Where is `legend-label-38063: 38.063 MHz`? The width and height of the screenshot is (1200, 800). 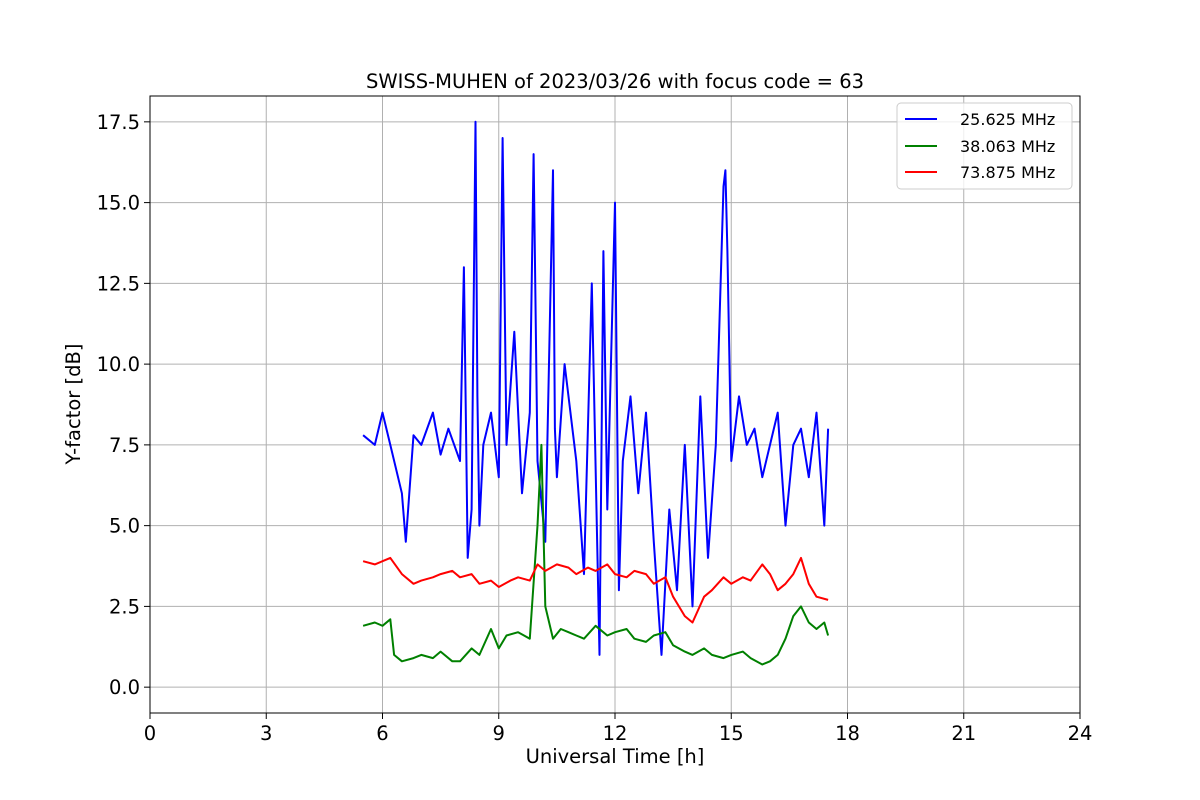
legend-label-38063: 38.063 MHz is located at coordinates (1007, 146).